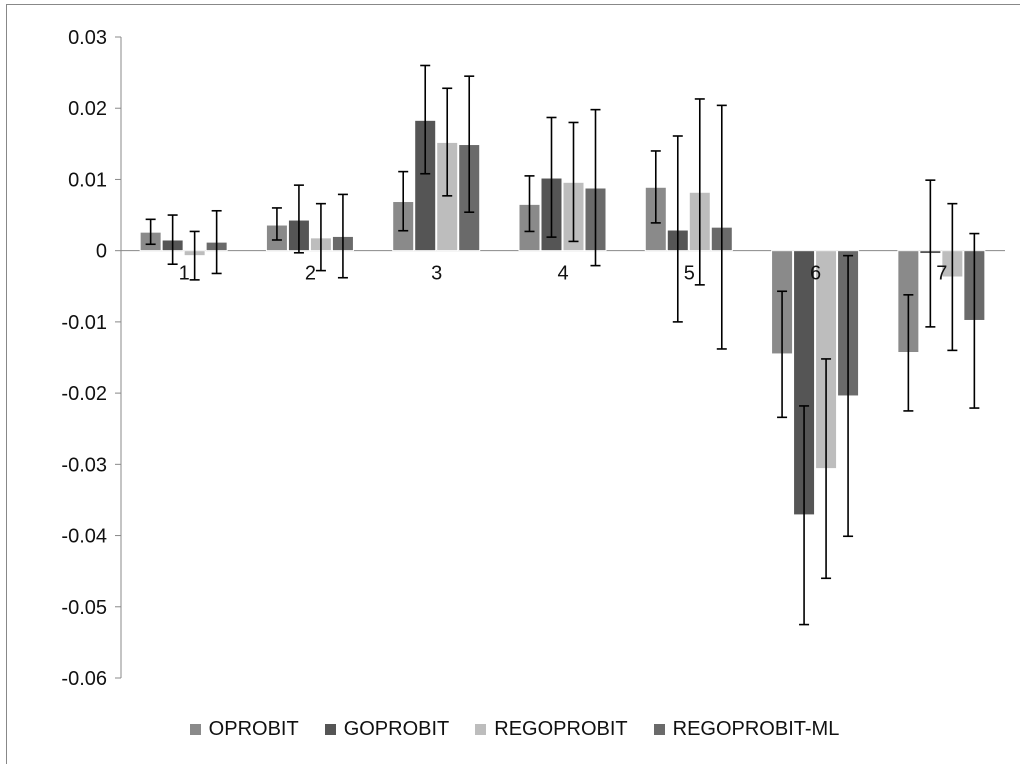 This screenshot has width=1029, height=767. What do you see at coordinates (756, 729) in the screenshot?
I see `legend-label: REGOPROBIT-ML` at bounding box center [756, 729].